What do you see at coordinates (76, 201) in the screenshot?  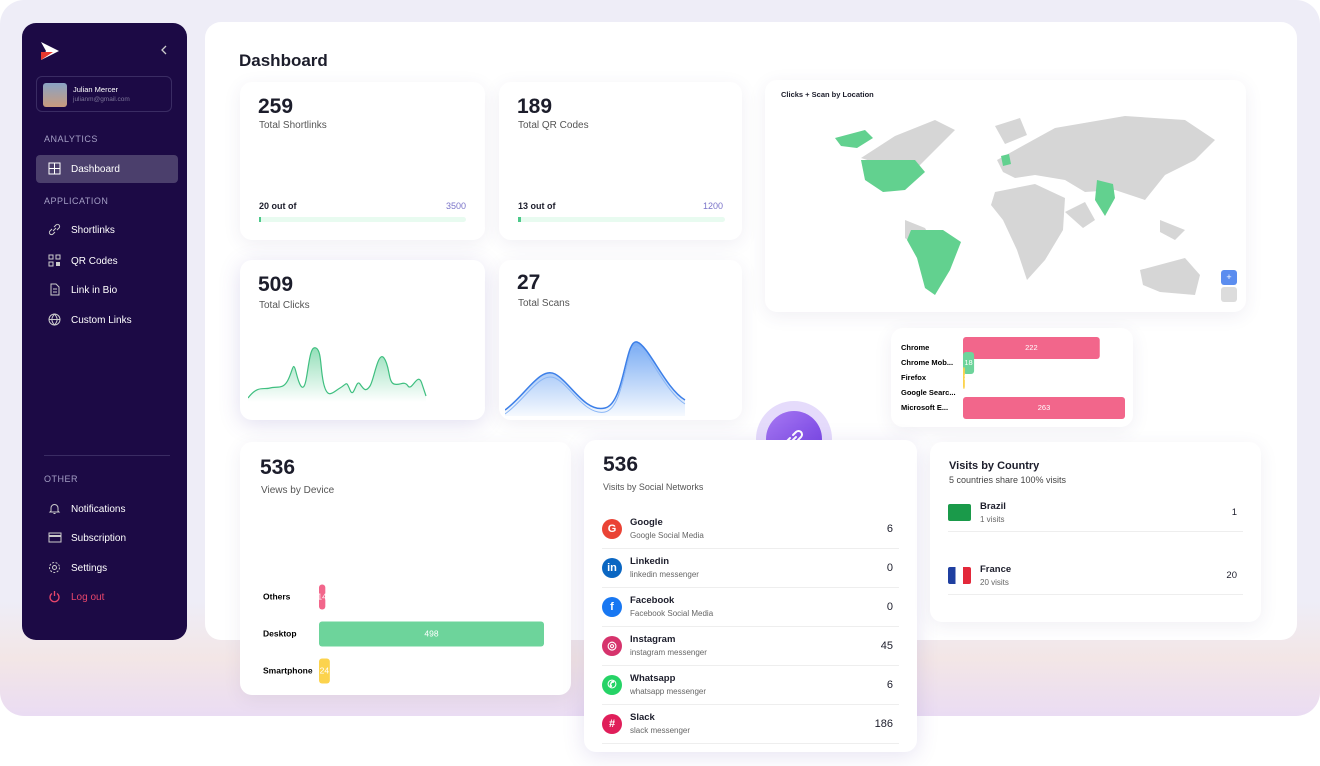 I see `section-title: APPLICATION` at bounding box center [76, 201].